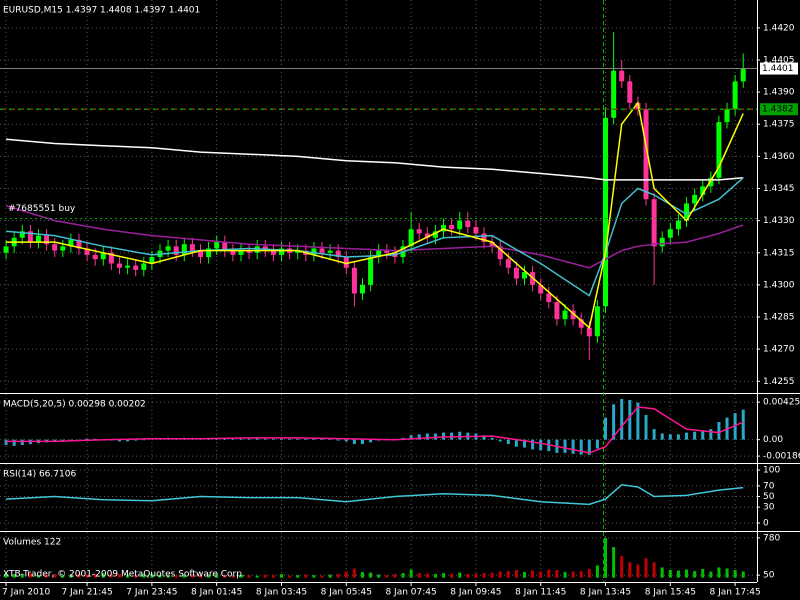 The height and width of the screenshot is (600, 800). I want to click on level-box, so click(779, 109).